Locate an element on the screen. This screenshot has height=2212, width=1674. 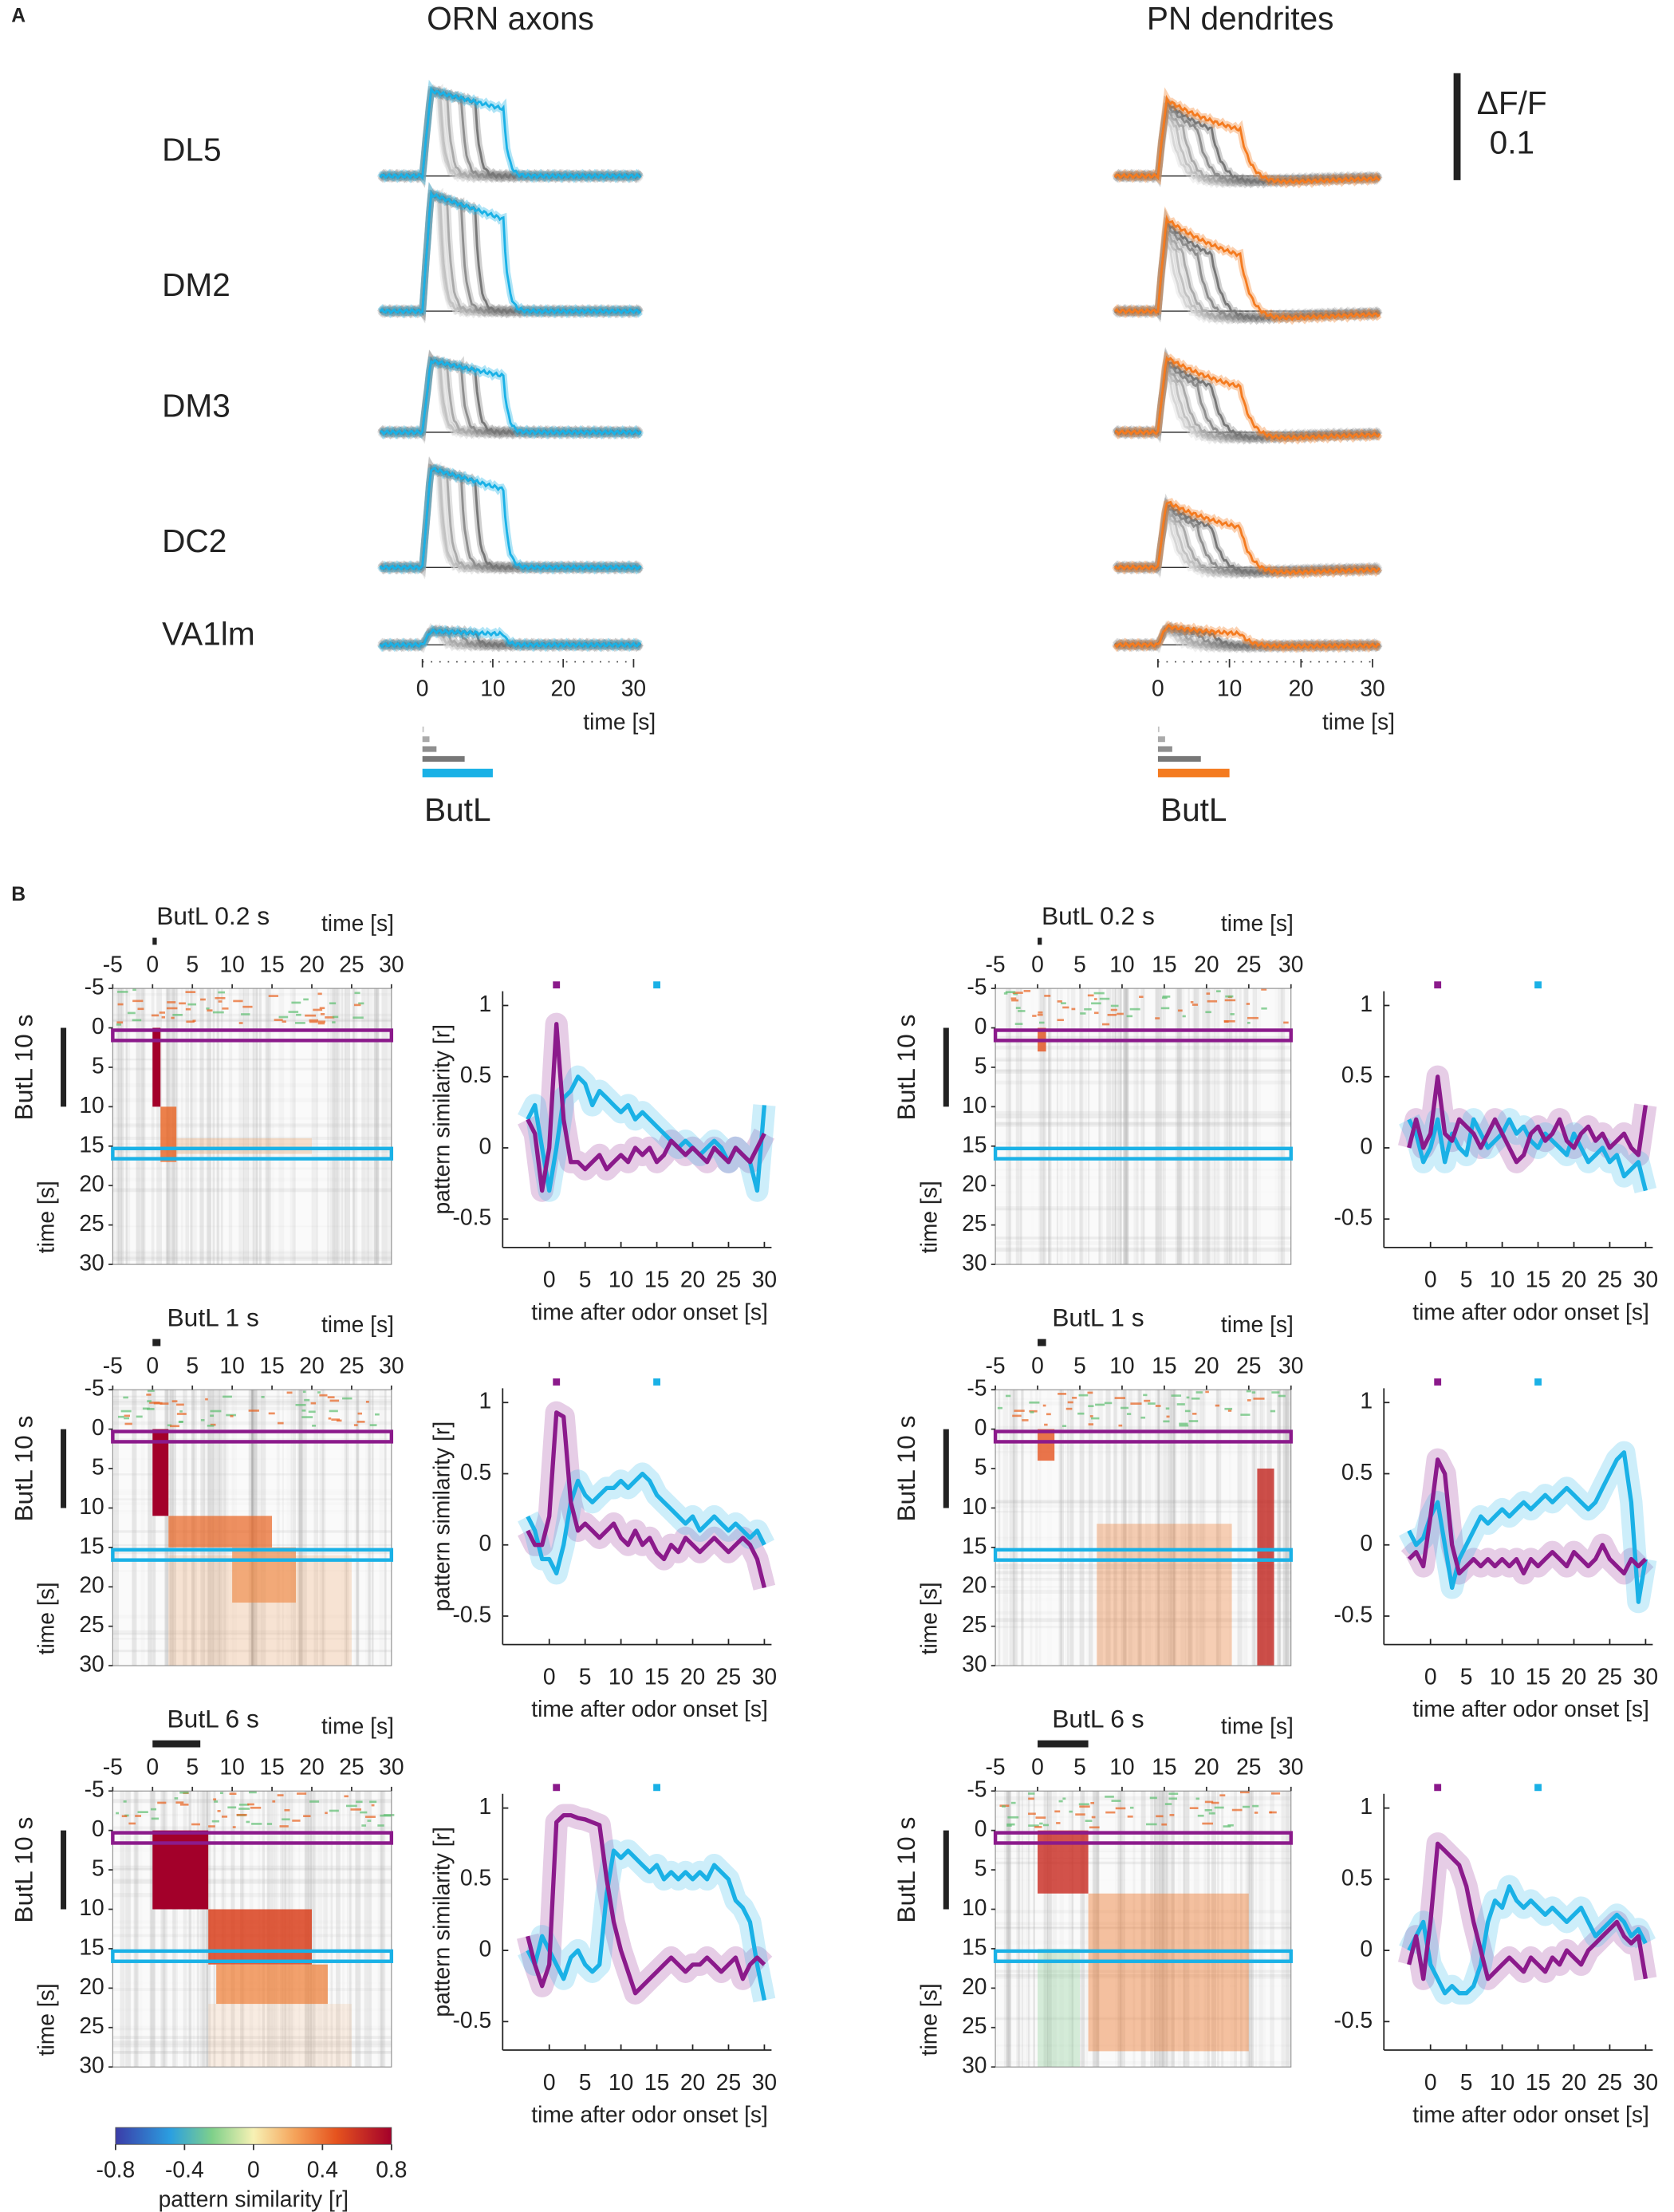
x-tick-label: 5 is located at coordinates (192, 964).